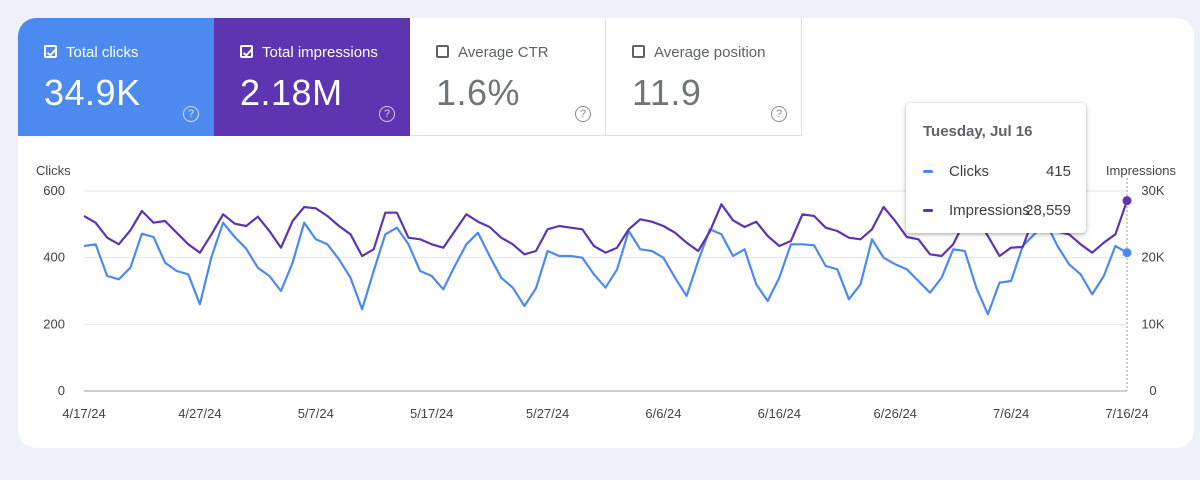 Image resolution: width=1200 pixels, height=480 pixels. Describe the element at coordinates (478, 92) in the screenshot. I see `metric-value: 1.6%` at that location.